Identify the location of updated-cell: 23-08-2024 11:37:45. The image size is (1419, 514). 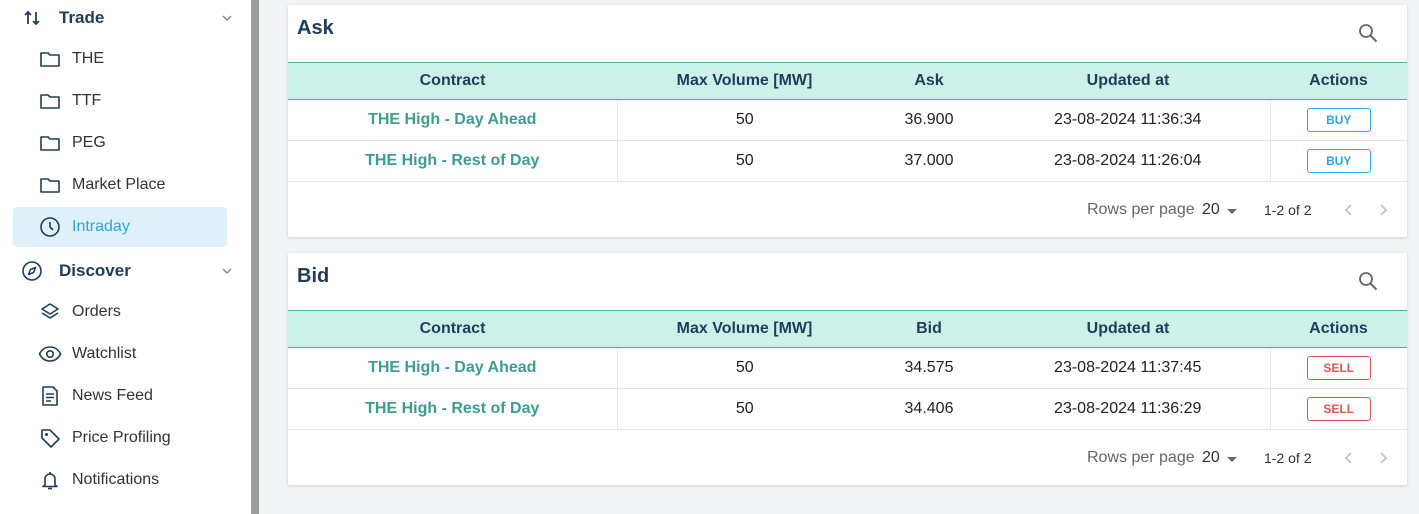
(1128, 367).